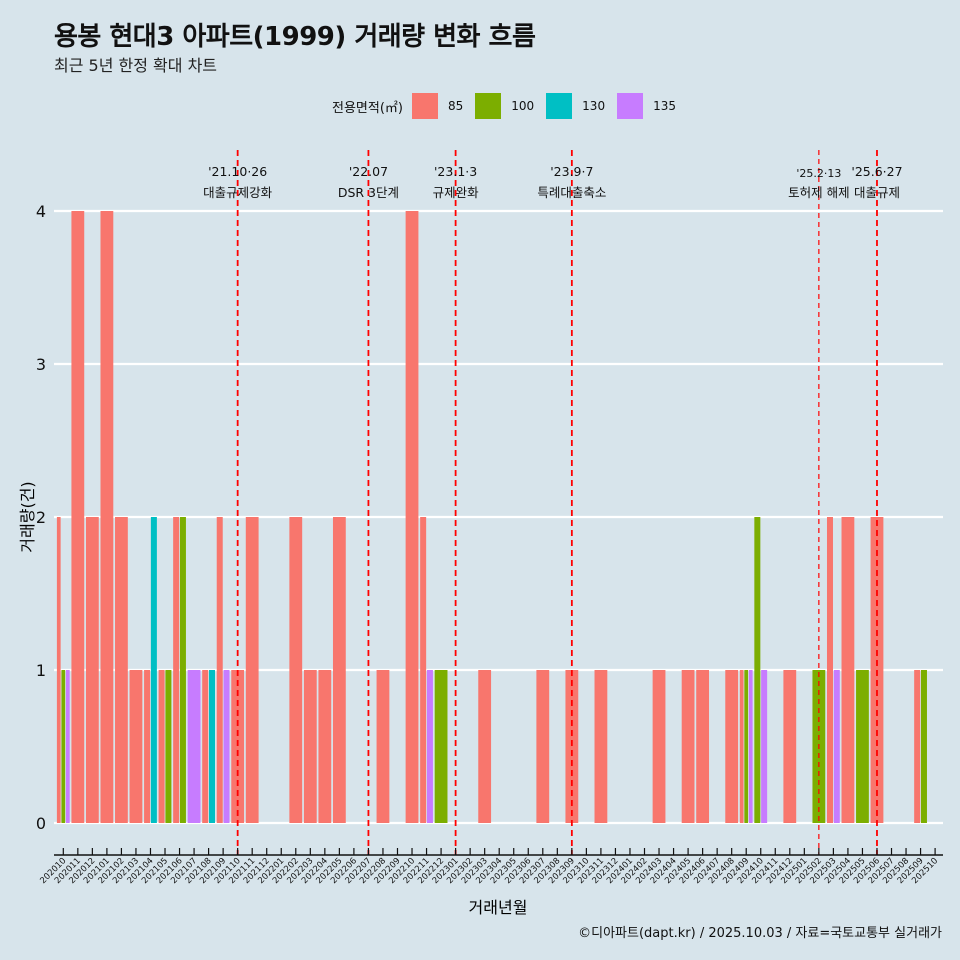 This screenshot has height=960, width=960. I want to click on event-label: 대출규제, so click(877, 192).